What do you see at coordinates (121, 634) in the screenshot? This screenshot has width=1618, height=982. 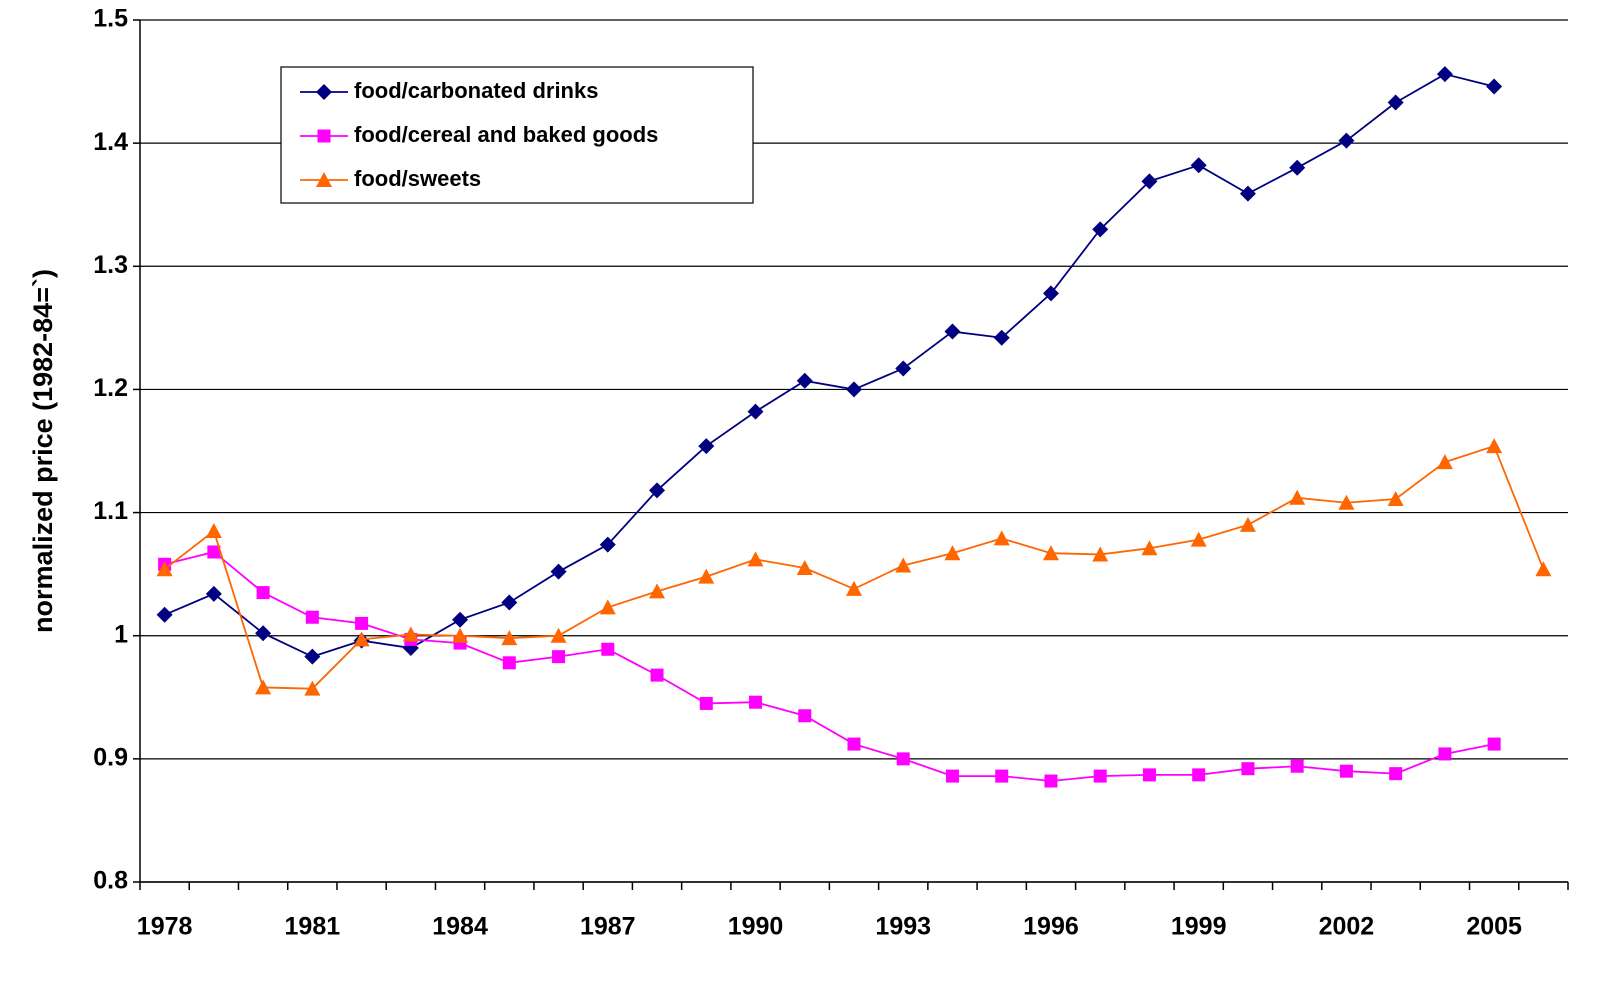 I see `y-tick-label: 1` at bounding box center [121, 634].